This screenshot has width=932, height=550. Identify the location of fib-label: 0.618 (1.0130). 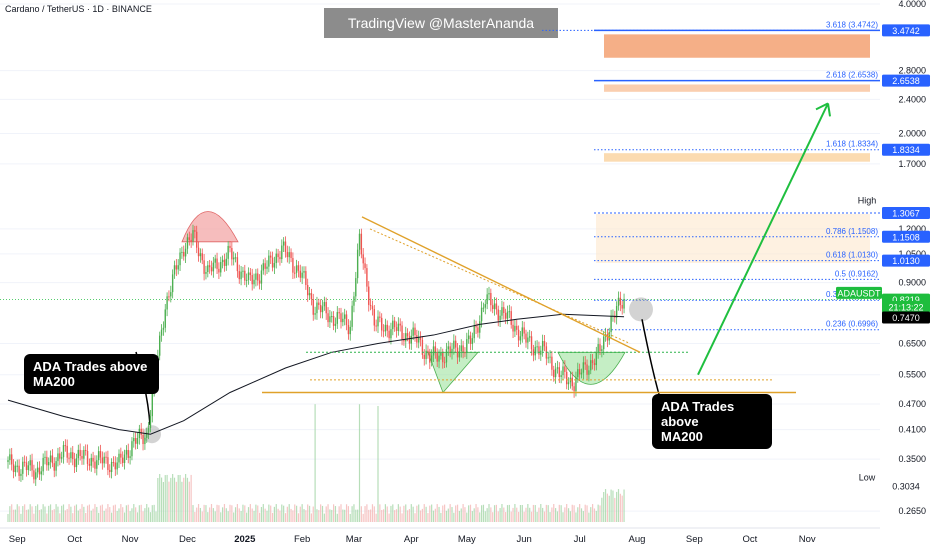
(852, 255).